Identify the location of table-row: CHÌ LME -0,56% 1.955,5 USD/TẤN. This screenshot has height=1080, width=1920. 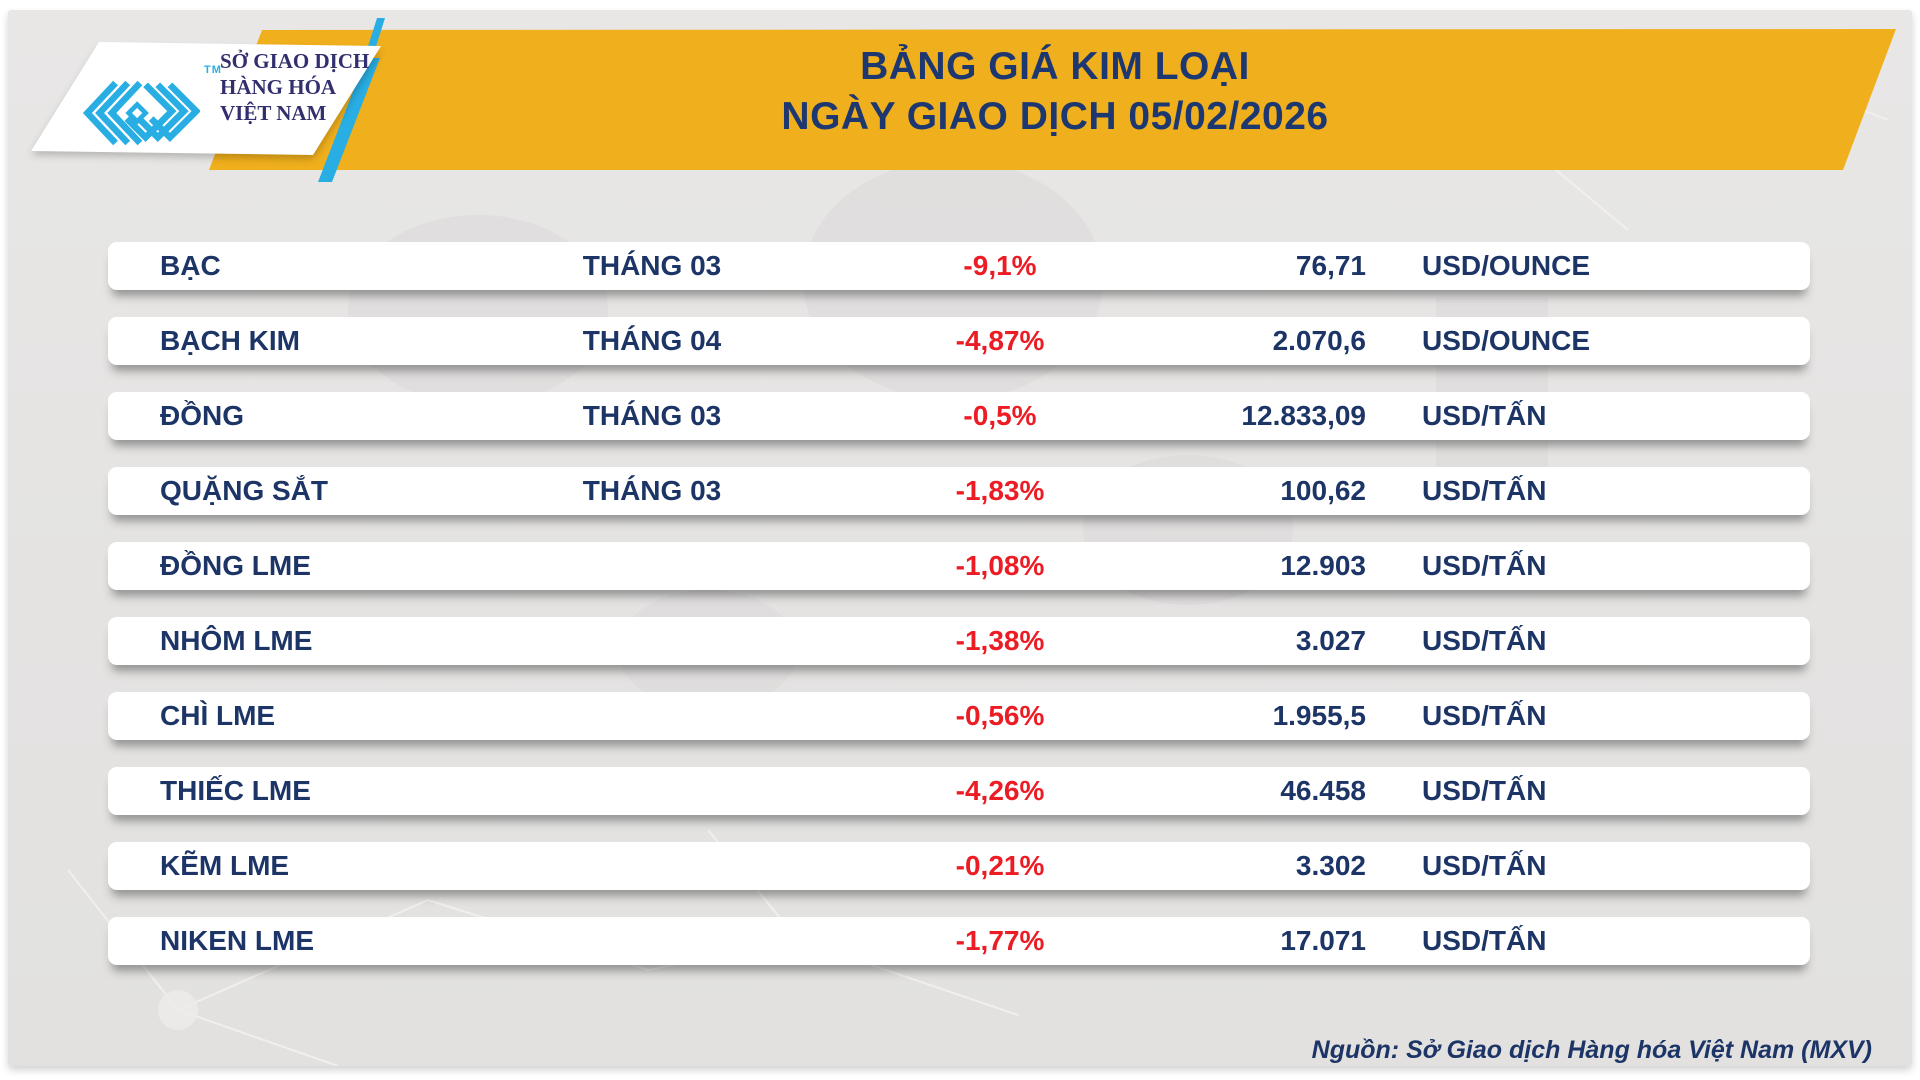
(959, 716).